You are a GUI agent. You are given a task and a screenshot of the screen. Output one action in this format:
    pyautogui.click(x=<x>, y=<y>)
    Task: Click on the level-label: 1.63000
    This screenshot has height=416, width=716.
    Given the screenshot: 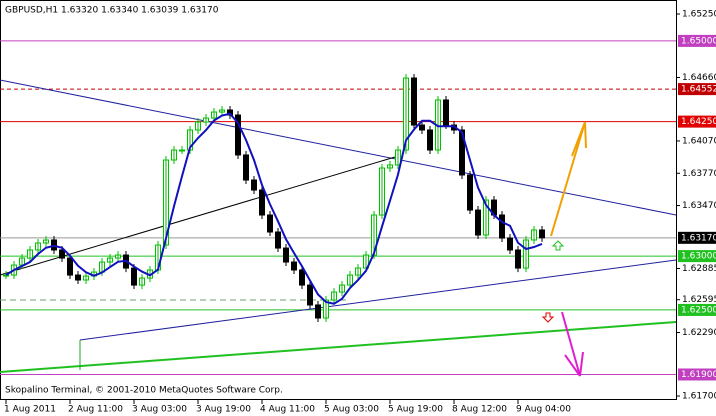 What is the action you would take?
    pyautogui.click(x=698, y=257)
    